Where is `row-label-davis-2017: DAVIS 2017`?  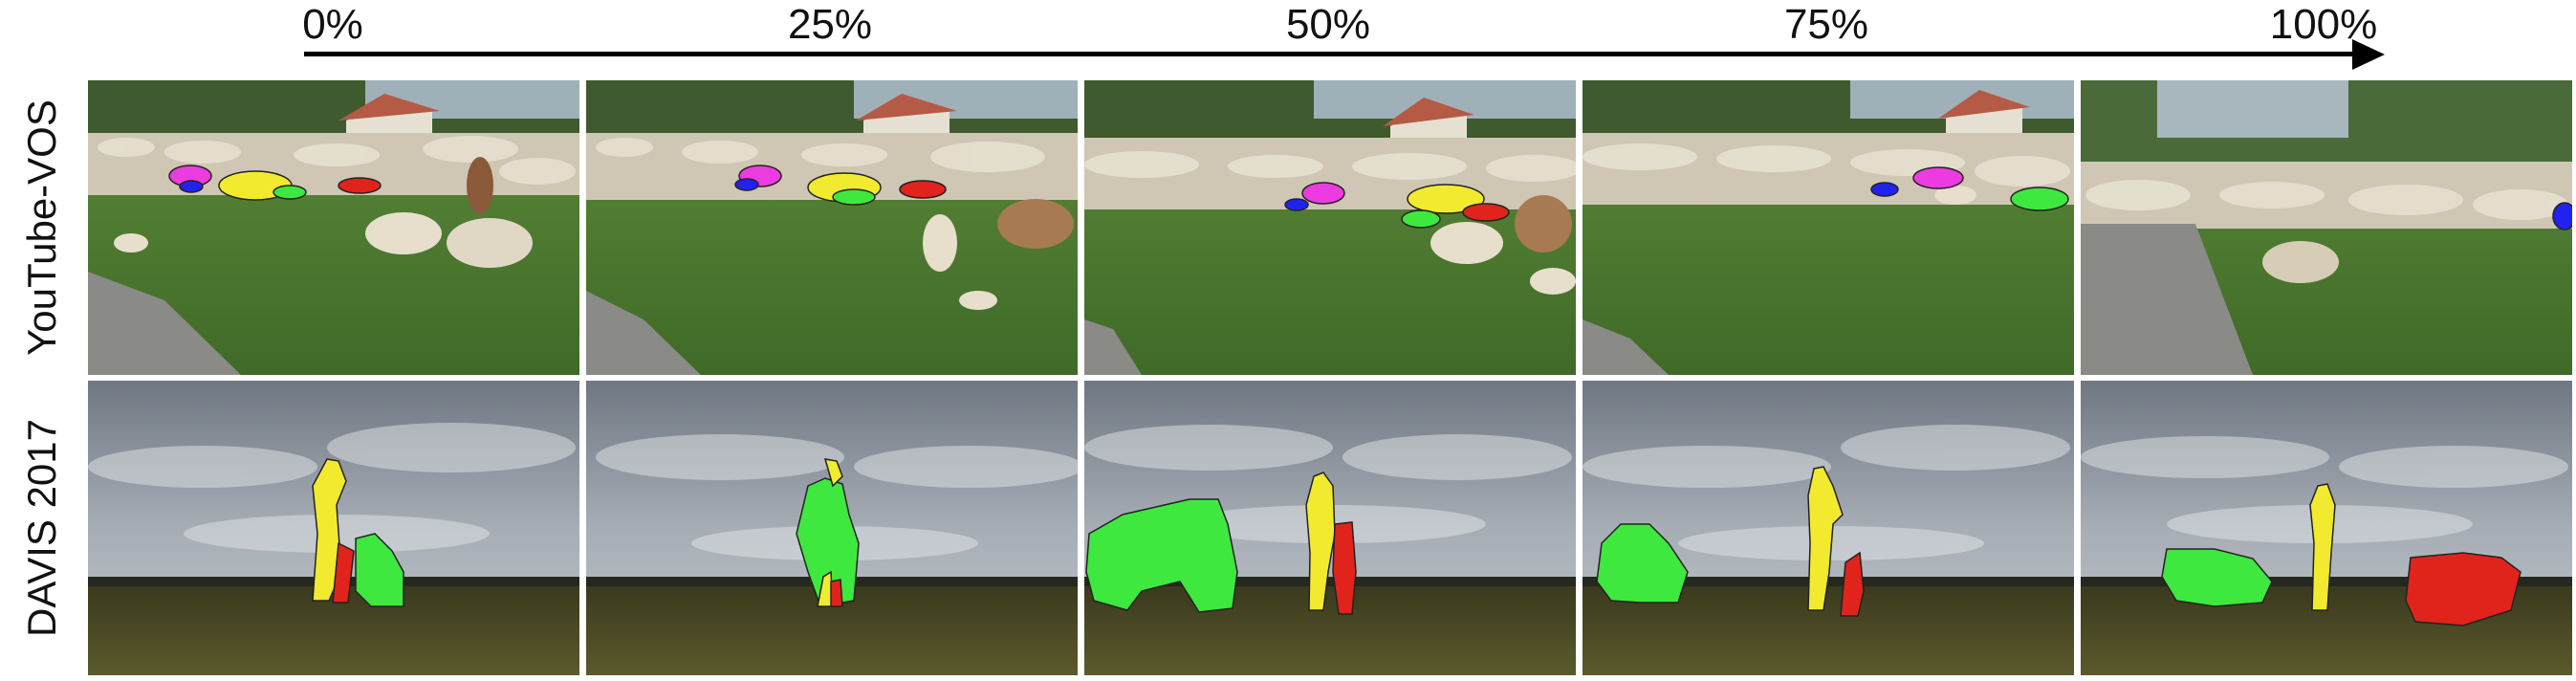 row-label-davis-2017: DAVIS 2017 is located at coordinates (42, 528).